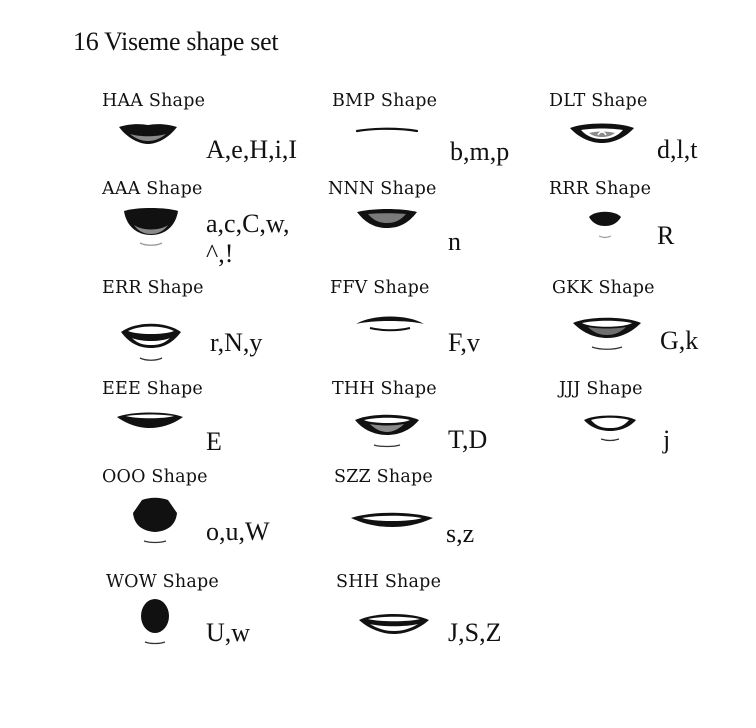  Describe the element at coordinates (480, 151) in the screenshot. I see `viseme-letters: b,m,p` at that location.